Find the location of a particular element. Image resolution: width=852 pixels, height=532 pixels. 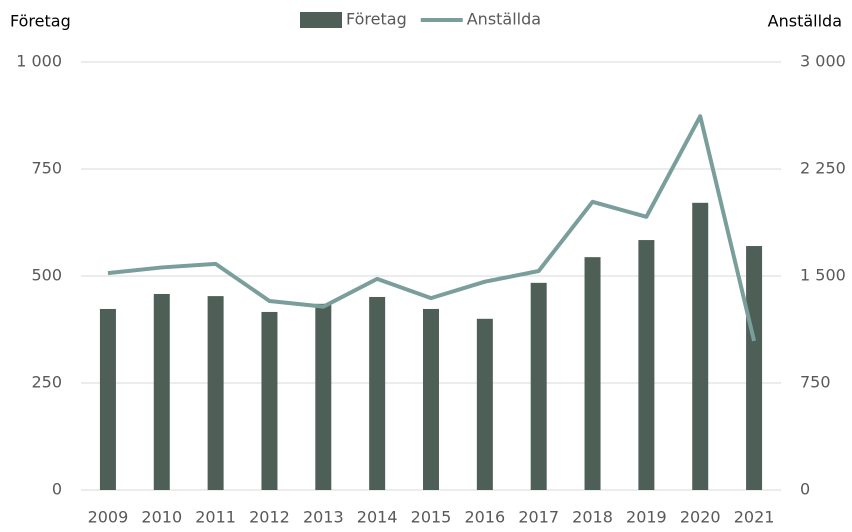

y2-tick-label: 0 is located at coordinates (805, 489).